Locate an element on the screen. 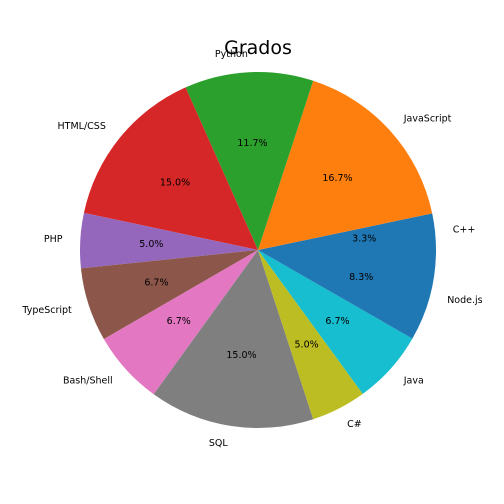  slice-label: TypeScript is located at coordinates (46, 310).